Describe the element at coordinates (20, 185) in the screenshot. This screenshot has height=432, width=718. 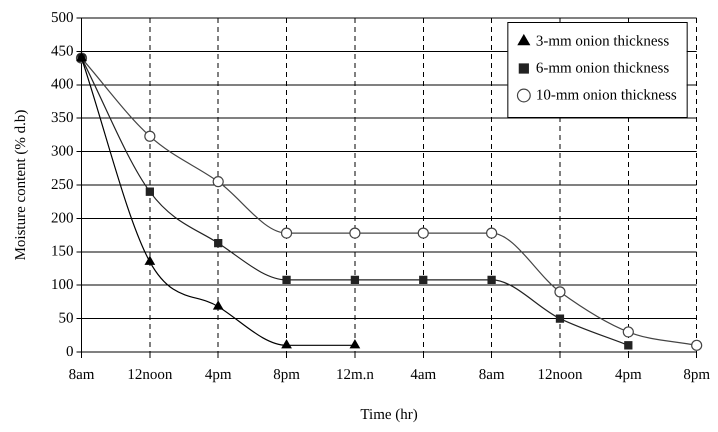
I see `y-axis-title: Moisture content (% d.b)` at that location.